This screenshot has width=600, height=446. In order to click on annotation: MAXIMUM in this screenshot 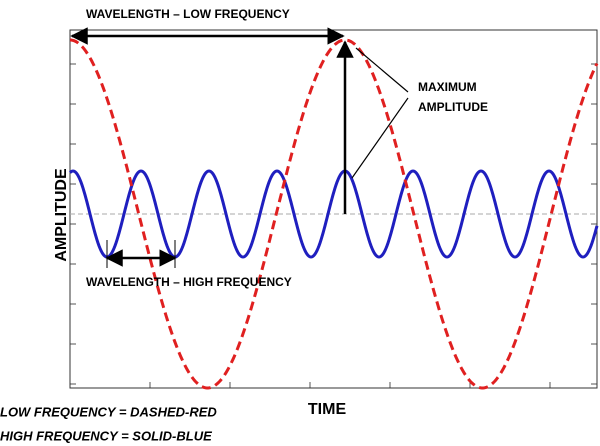, I will do `click(447, 87)`.